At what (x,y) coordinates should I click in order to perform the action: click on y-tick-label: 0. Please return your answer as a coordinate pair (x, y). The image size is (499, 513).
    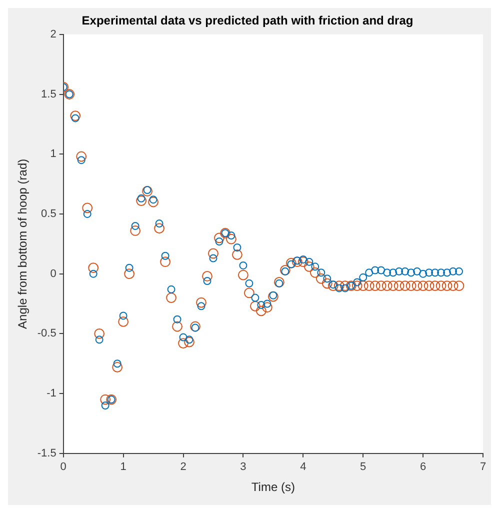
    Looking at the image, I should click on (53, 274).